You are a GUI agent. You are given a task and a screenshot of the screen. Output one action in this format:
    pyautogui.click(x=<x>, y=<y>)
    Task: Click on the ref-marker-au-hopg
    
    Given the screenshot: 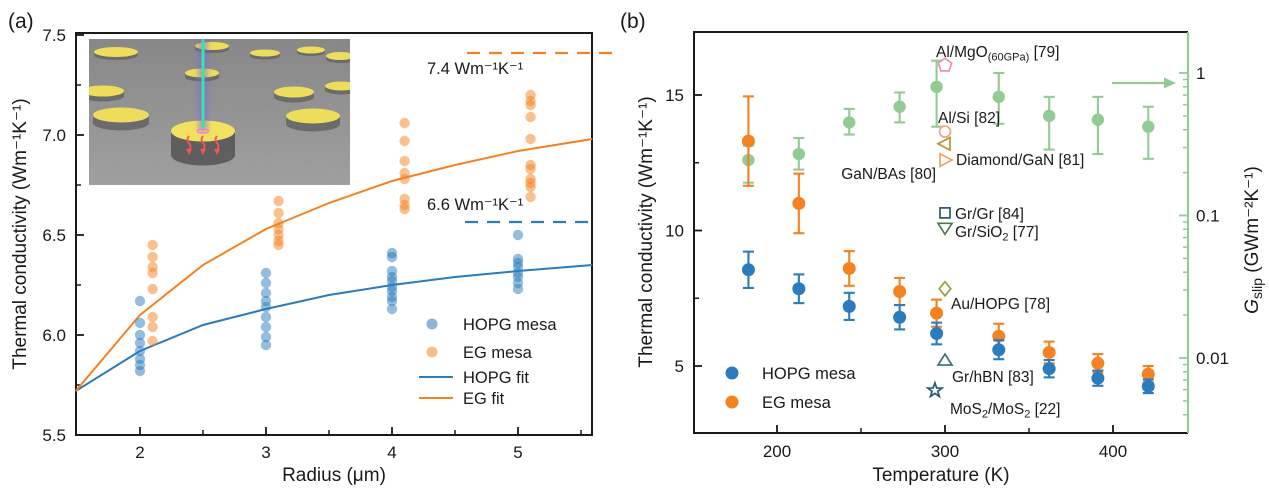 What is the action you would take?
    pyautogui.click(x=945, y=289)
    